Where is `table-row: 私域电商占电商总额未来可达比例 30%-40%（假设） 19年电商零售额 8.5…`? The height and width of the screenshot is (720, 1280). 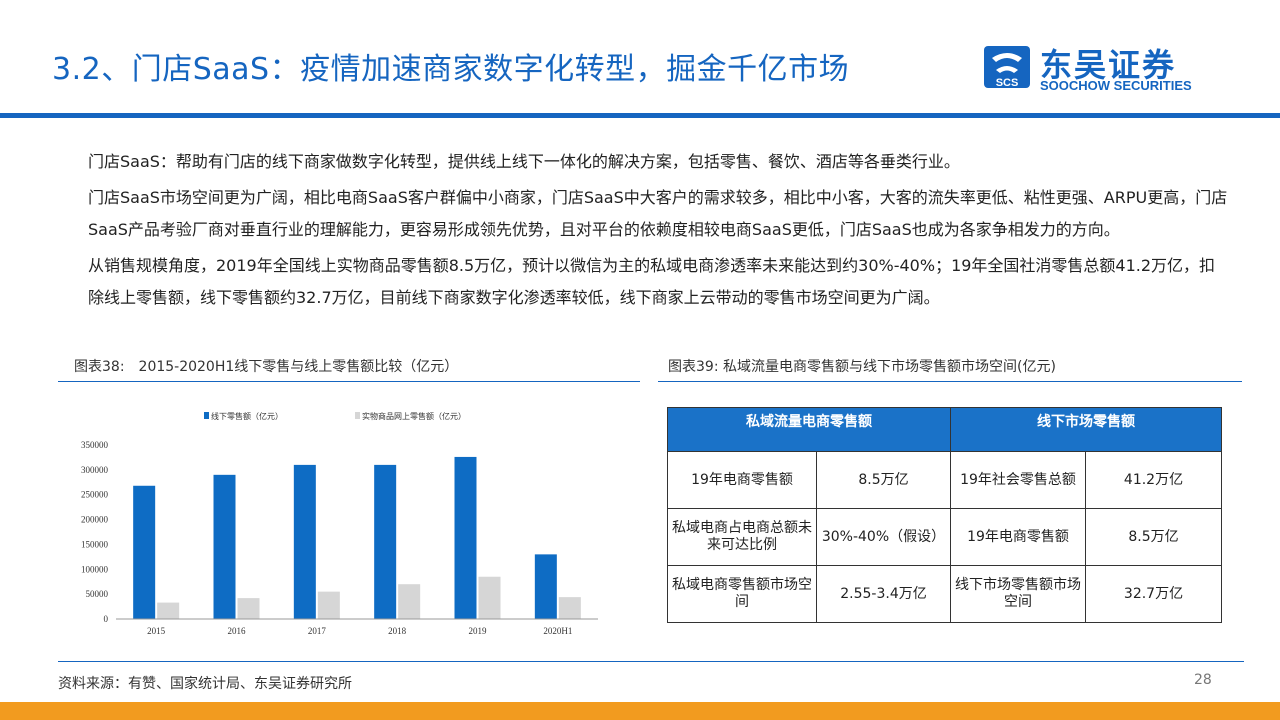
table-row: 私域电商占电商总额未来可达比例 30%-40%（假设） 19年电商零售额 8.5… is located at coordinates (944, 537).